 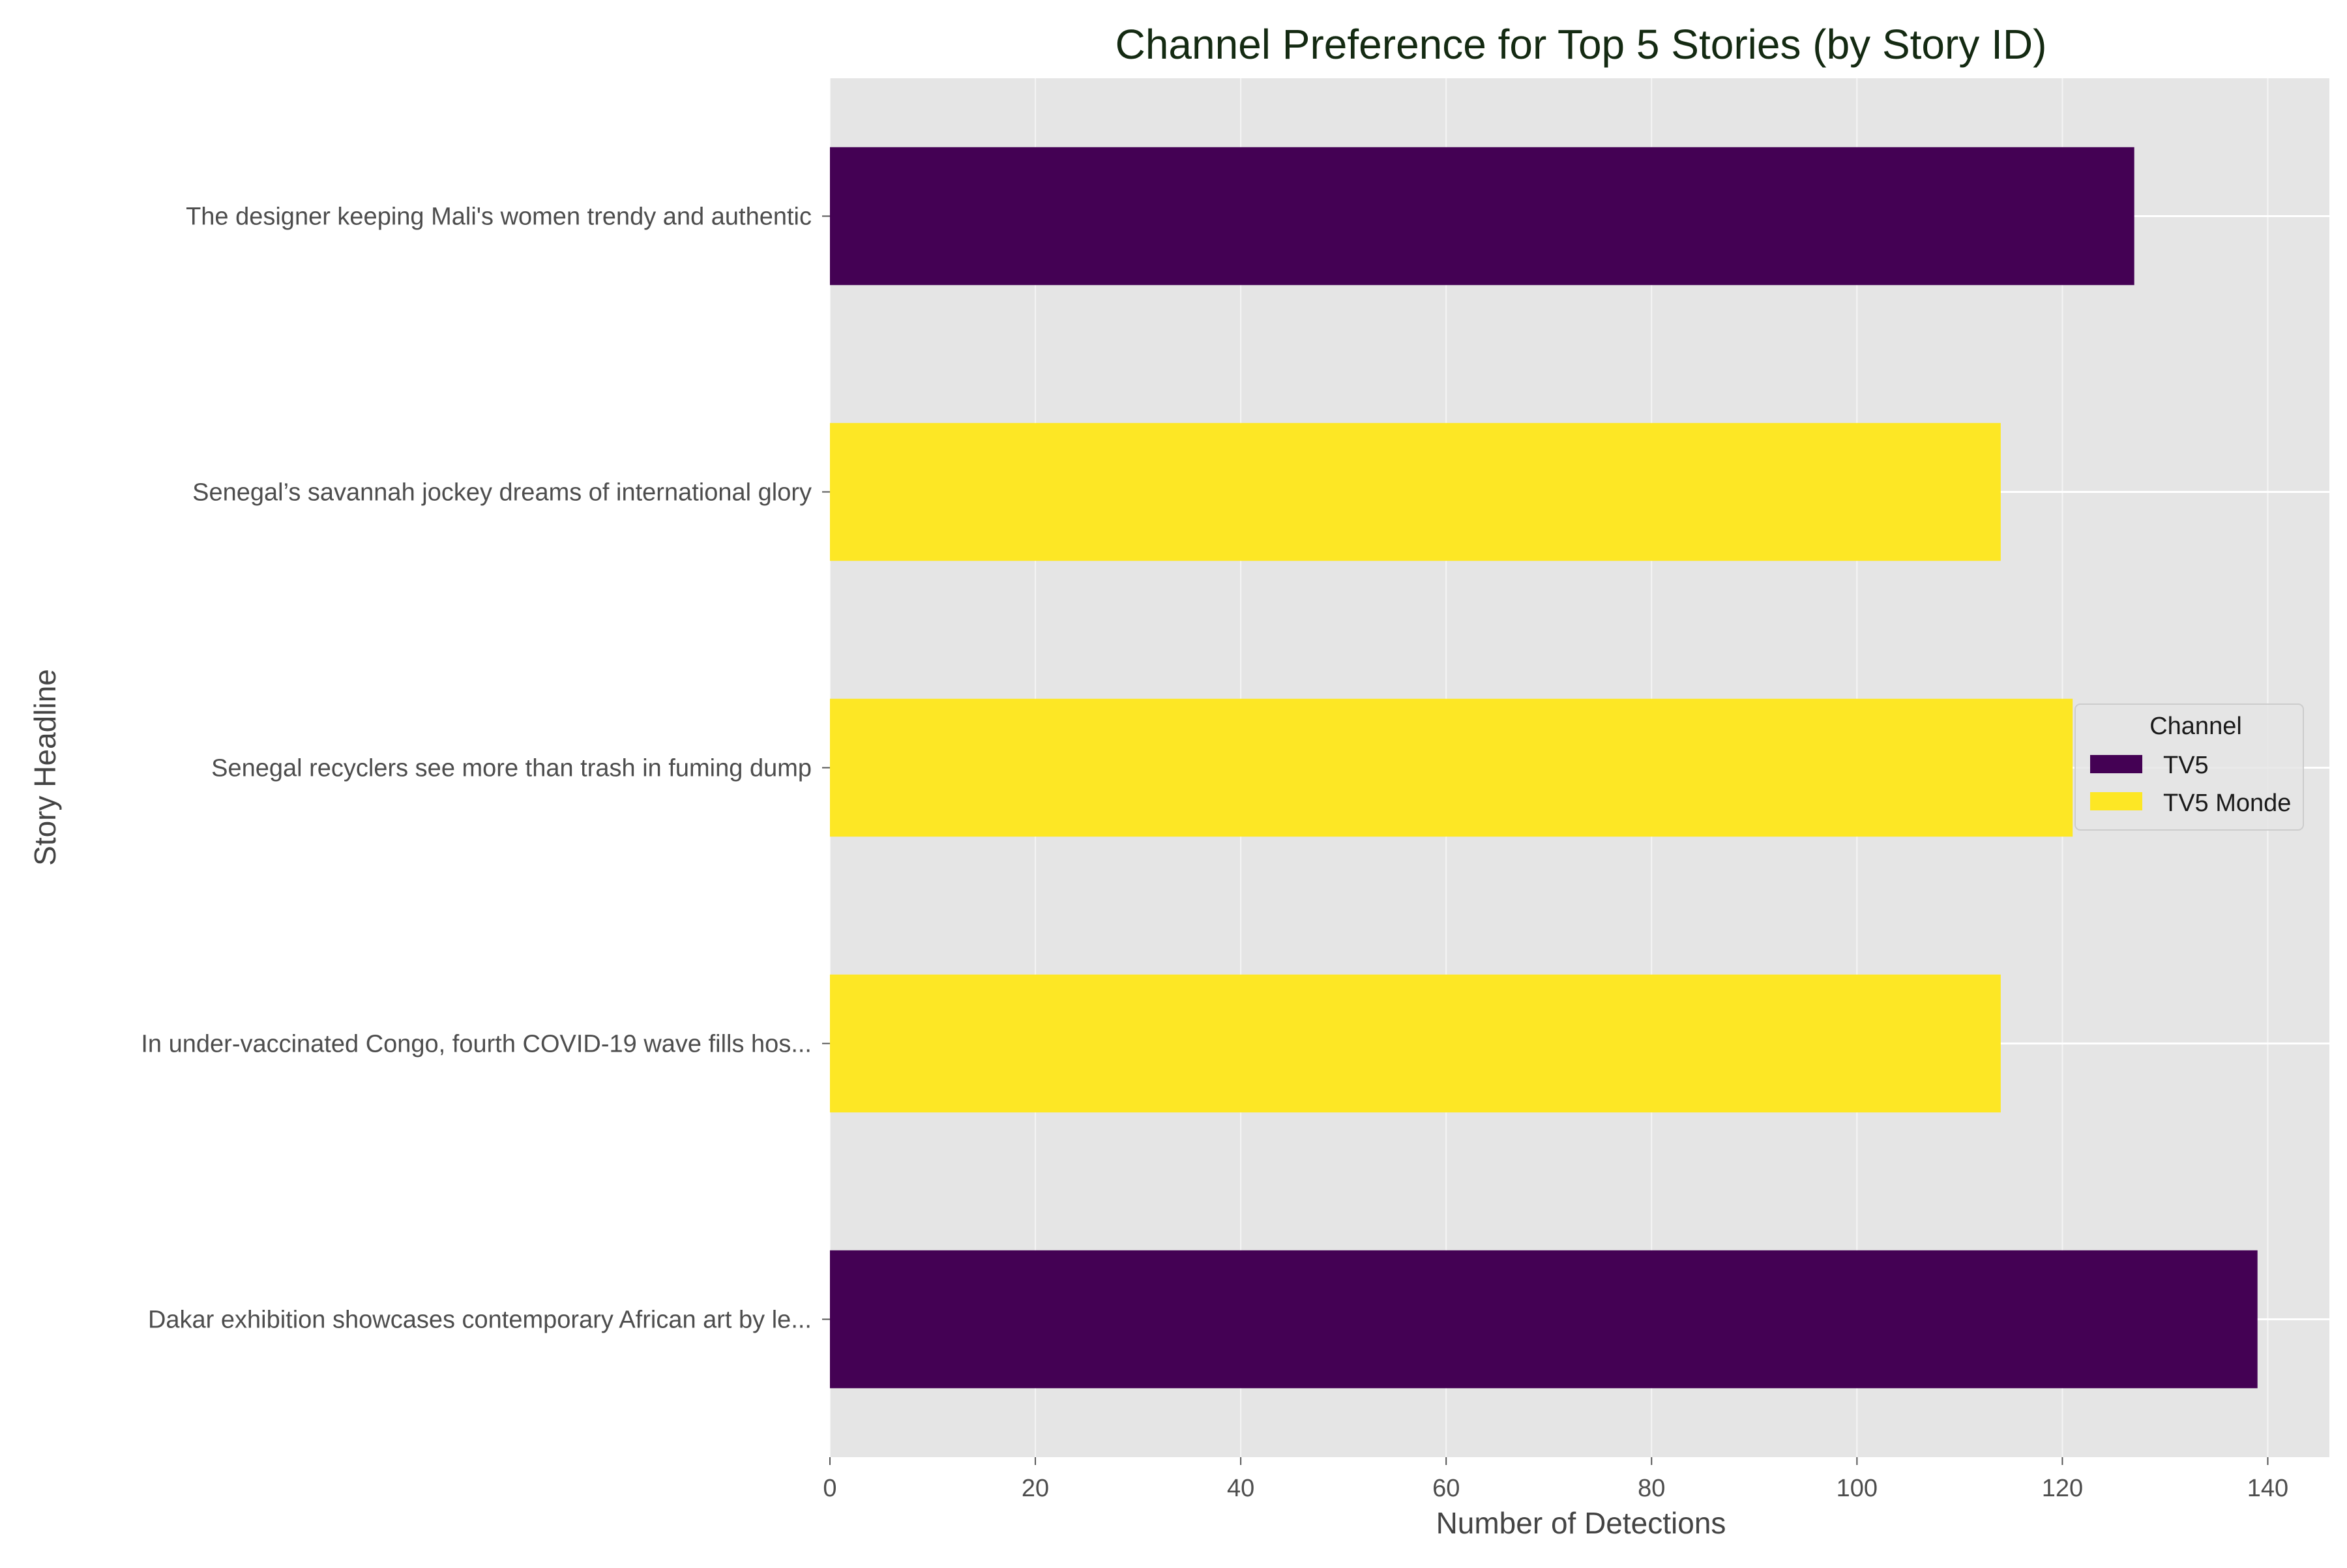 I want to click on x-axis-label: Number of Detections, so click(x=1581, y=1523).